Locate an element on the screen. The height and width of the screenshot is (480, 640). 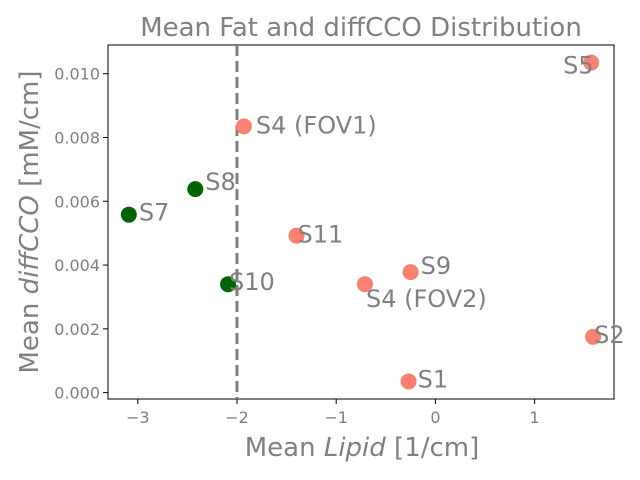
data-point-s11 is located at coordinates (296, 235).